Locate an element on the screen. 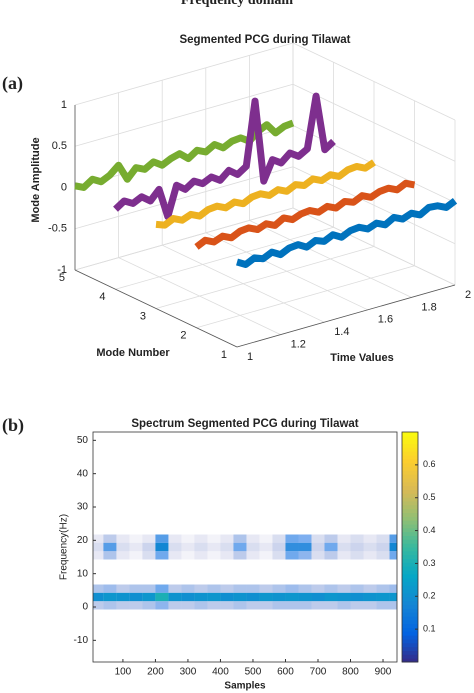  mode-line is located at coordinates (347, 233).